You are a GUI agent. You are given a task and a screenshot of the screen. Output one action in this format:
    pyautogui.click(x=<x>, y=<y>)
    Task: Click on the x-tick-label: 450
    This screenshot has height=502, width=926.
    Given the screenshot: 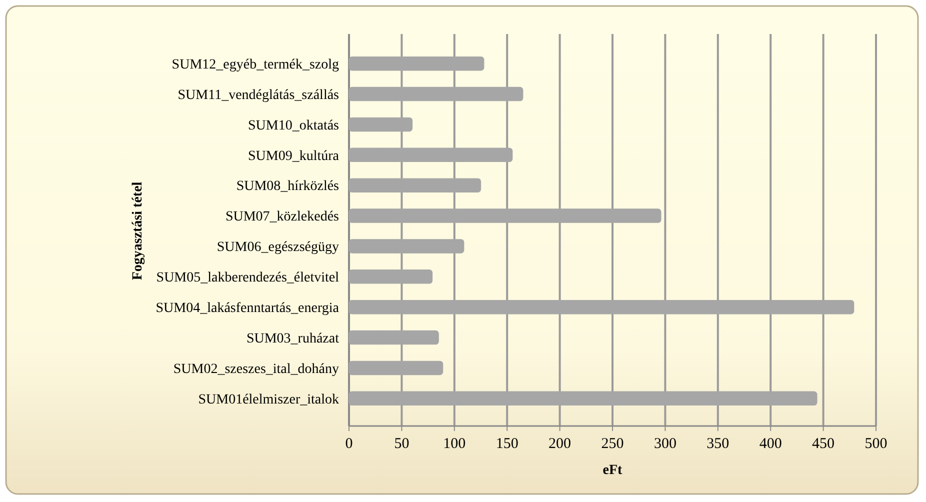 What is the action you would take?
    pyautogui.click(x=823, y=444)
    